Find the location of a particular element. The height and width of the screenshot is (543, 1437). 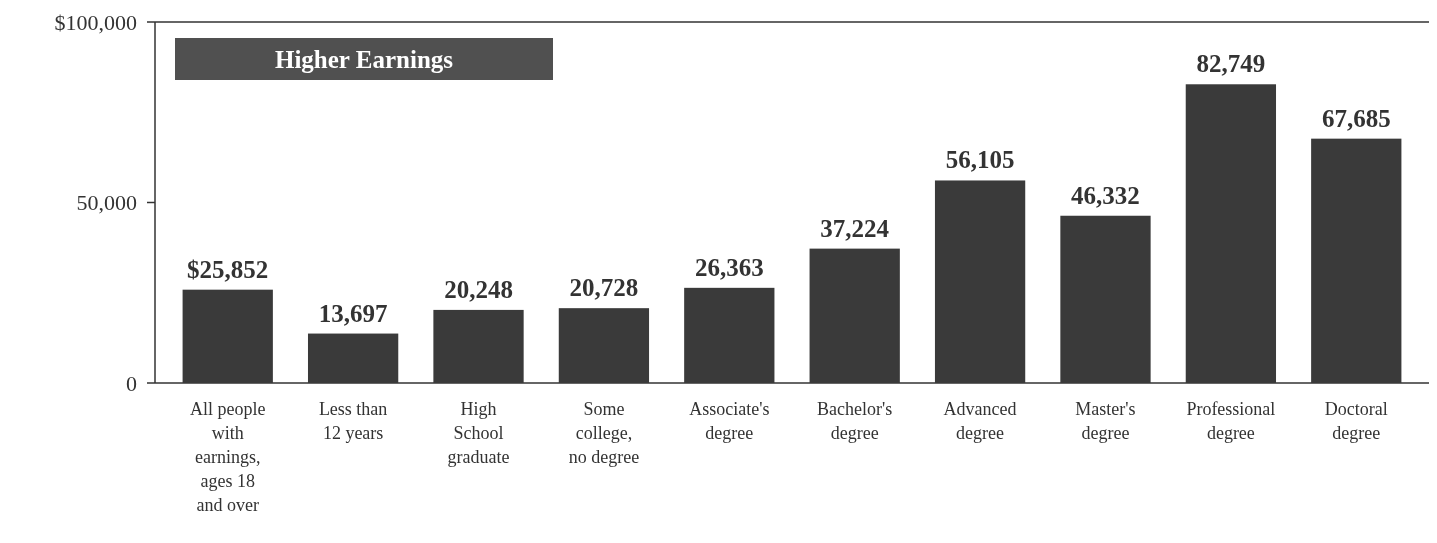

data-label: 26,363 is located at coordinates (729, 267).